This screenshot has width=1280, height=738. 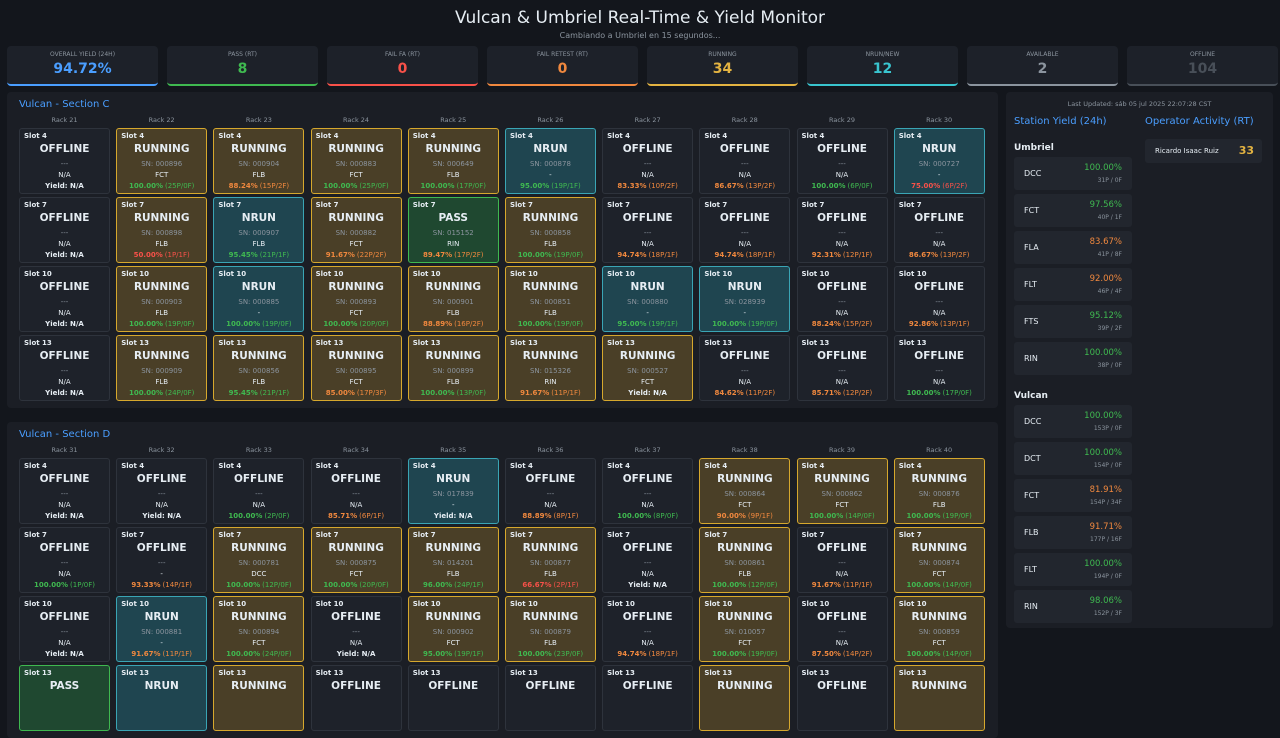 What do you see at coordinates (939, 655) in the screenshot?
I see `yield-line: 100.00% (14P/0F)` at bounding box center [939, 655].